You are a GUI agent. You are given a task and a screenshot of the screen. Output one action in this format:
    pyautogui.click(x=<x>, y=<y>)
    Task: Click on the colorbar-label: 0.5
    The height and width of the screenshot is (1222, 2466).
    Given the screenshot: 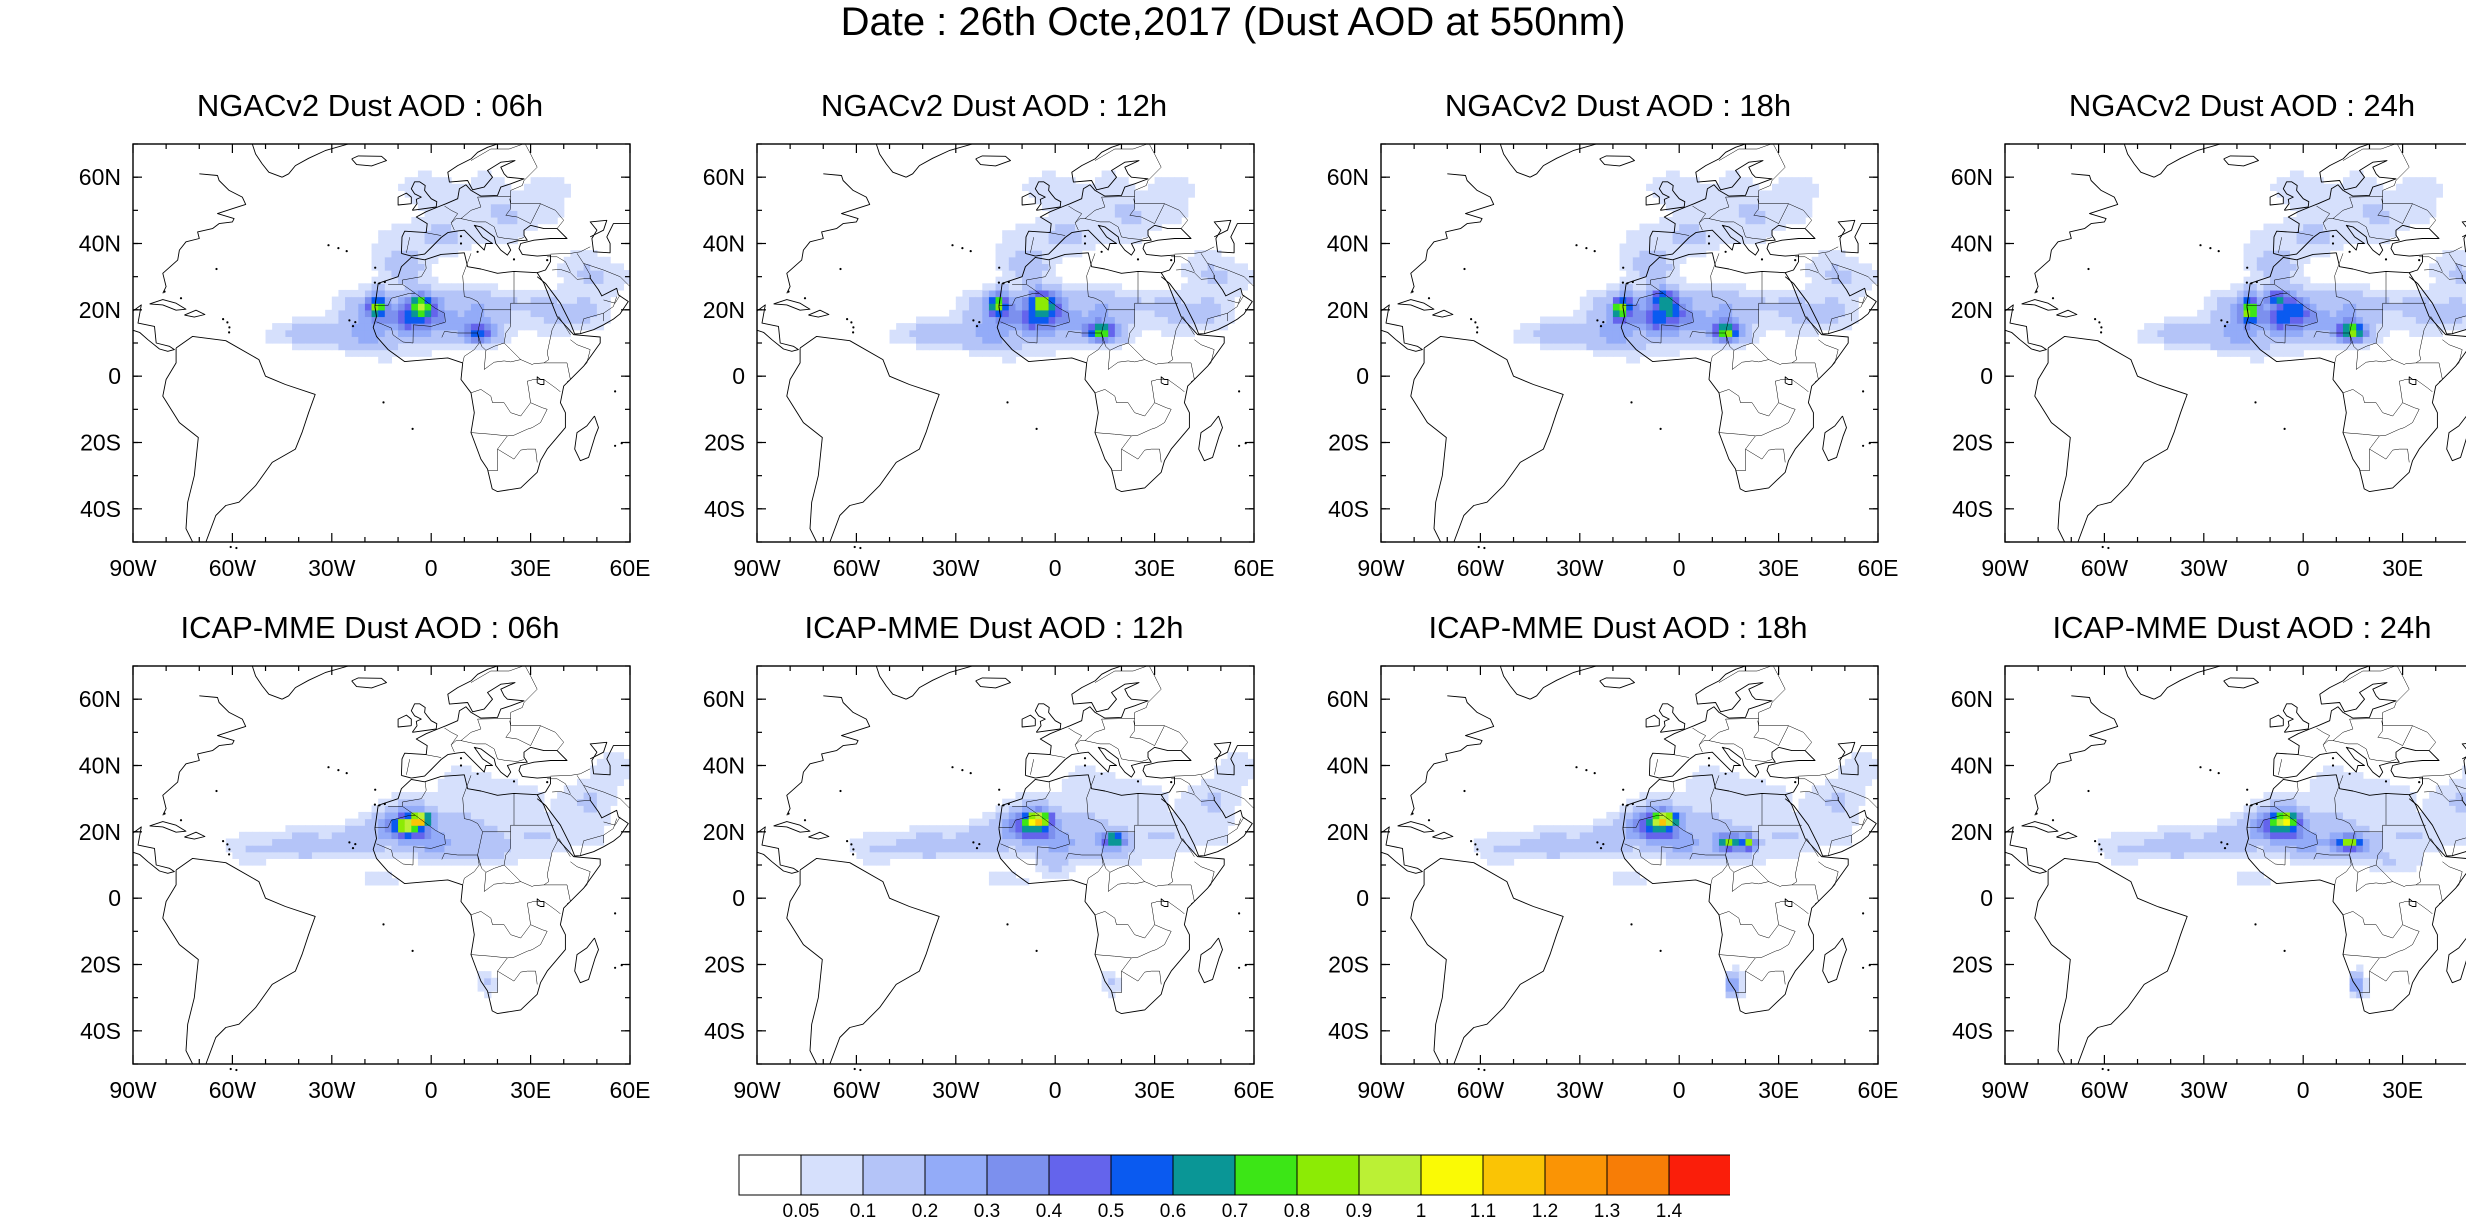 What is the action you would take?
    pyautogui.click(x=1111, y=1212)
    